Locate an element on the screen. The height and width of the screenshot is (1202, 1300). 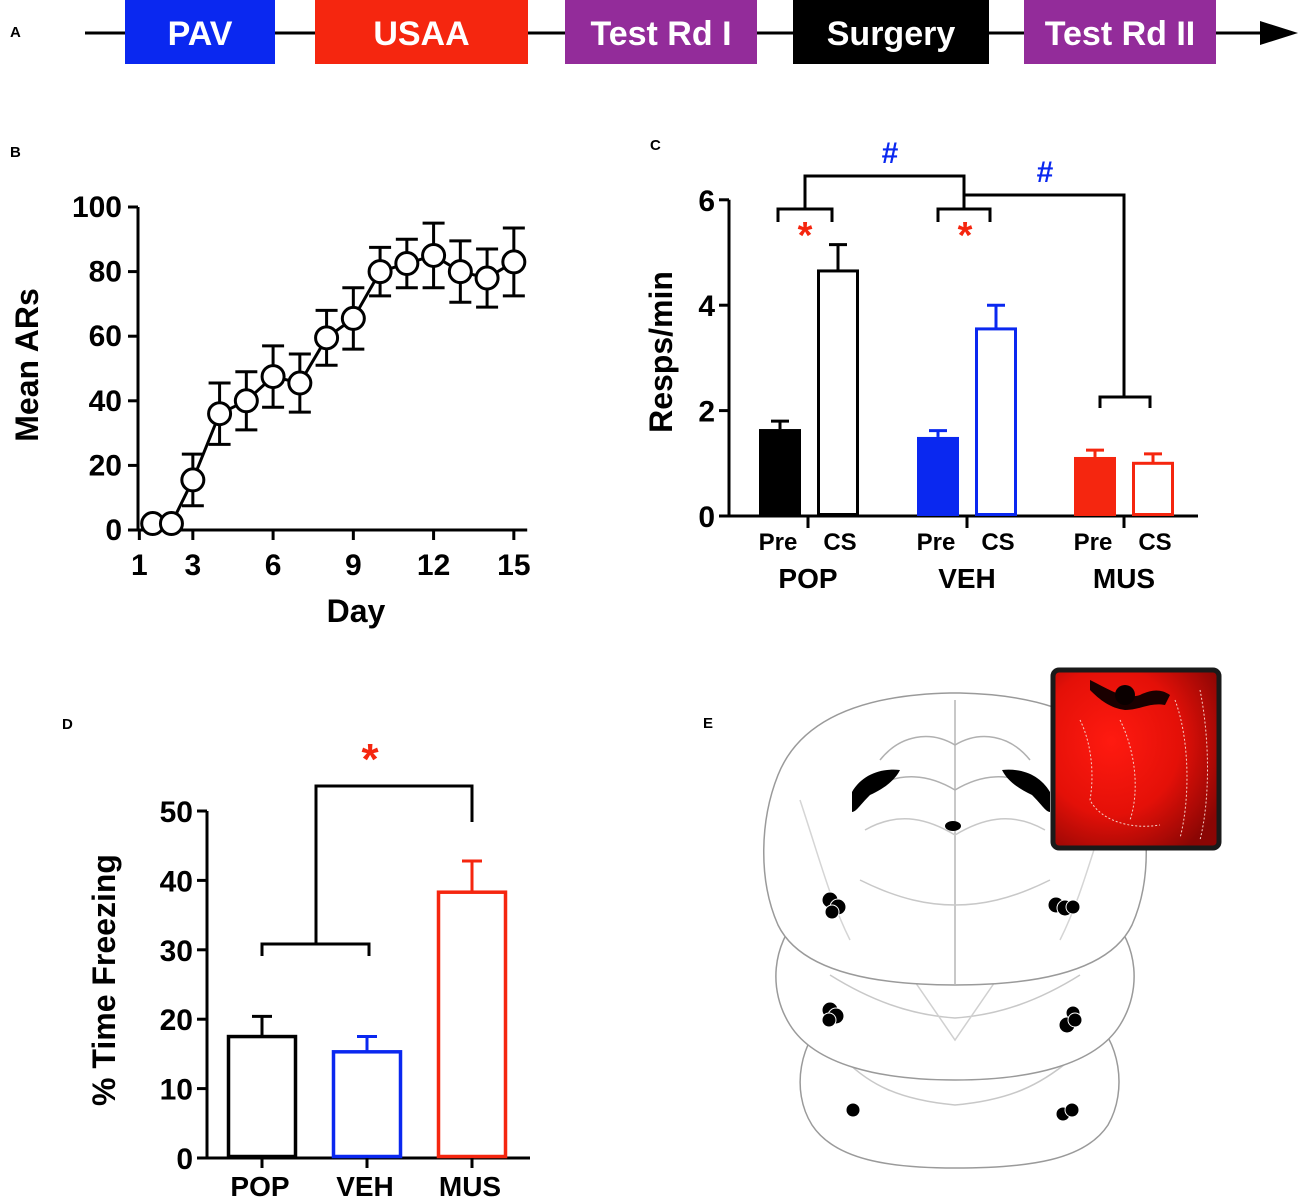
panel-c-bracket-pop-veh is located at coordinates (884, 191).